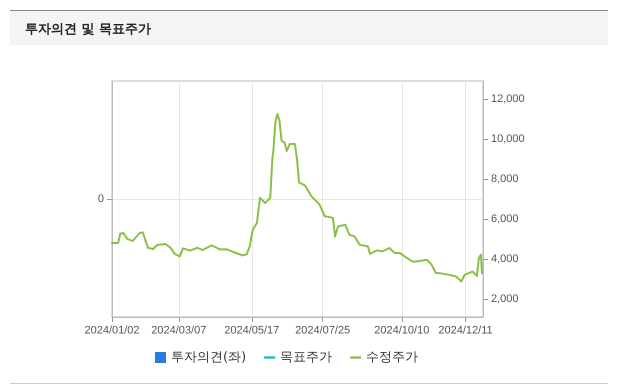  I want to click on y-tick-label: 6,000, so click(505, 219).